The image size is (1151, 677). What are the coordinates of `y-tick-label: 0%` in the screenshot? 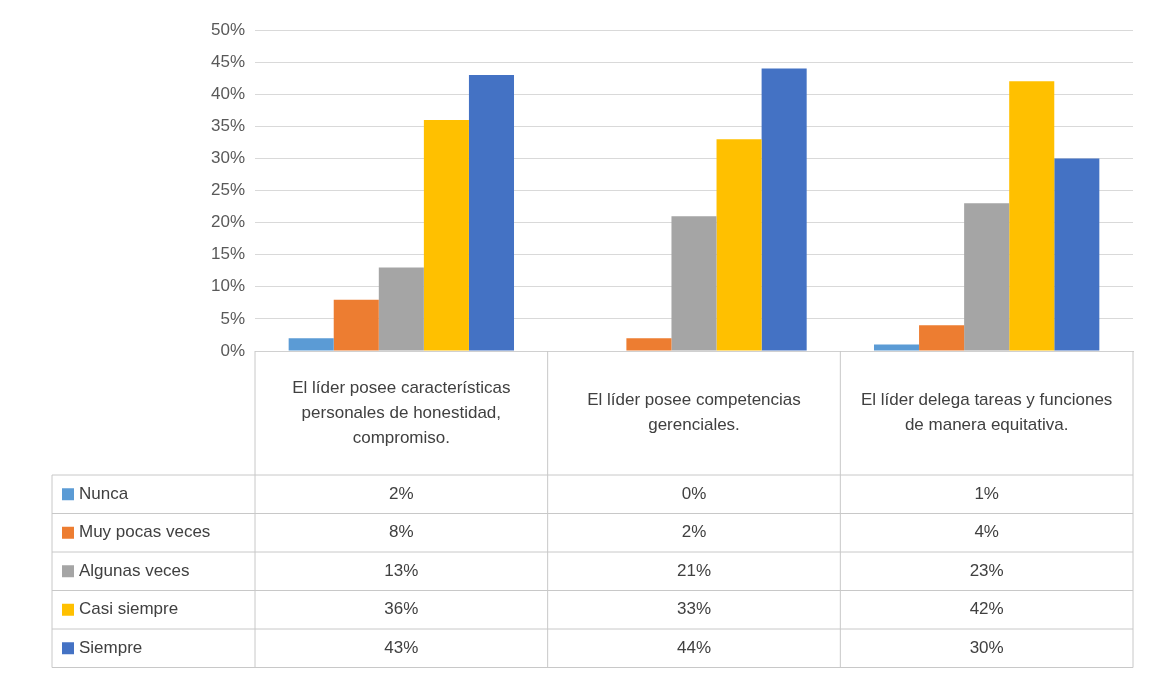 It's located at (232, 350).